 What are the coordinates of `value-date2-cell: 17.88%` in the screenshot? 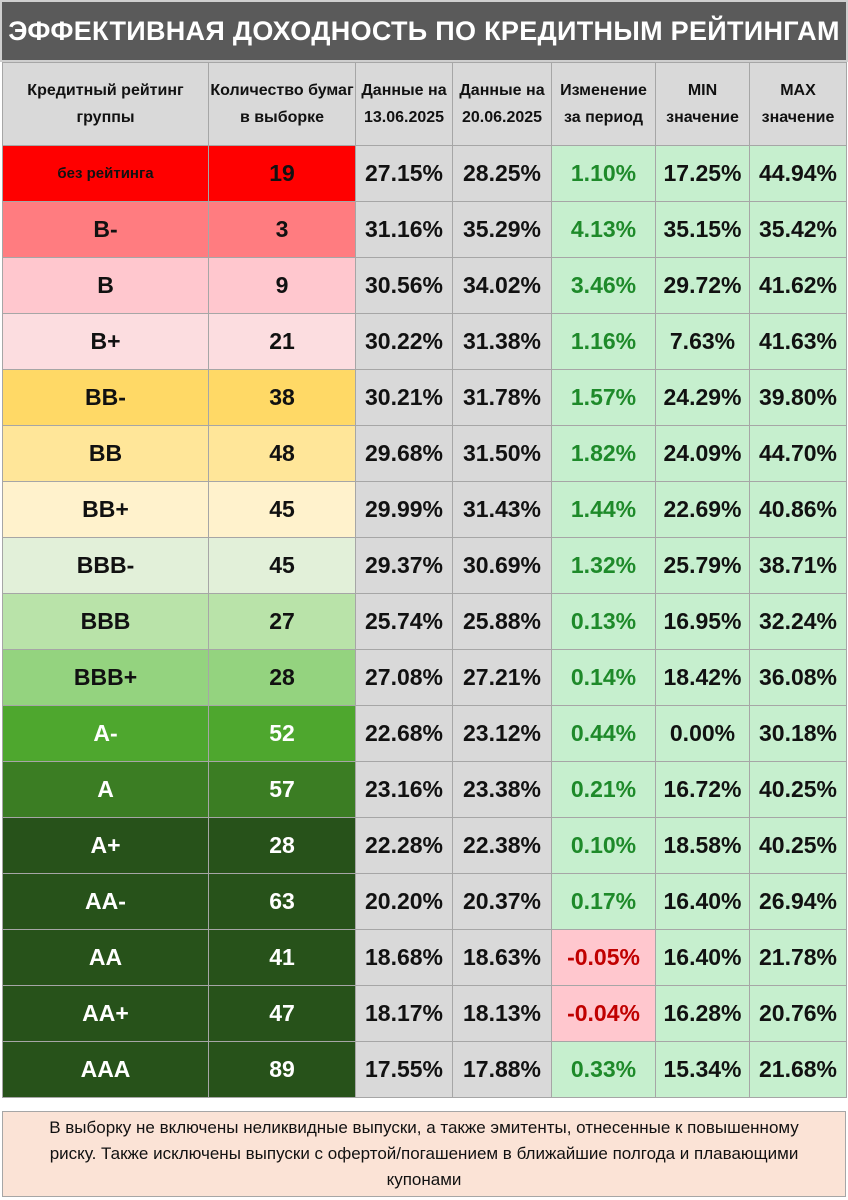 It's located at (502, 1069).